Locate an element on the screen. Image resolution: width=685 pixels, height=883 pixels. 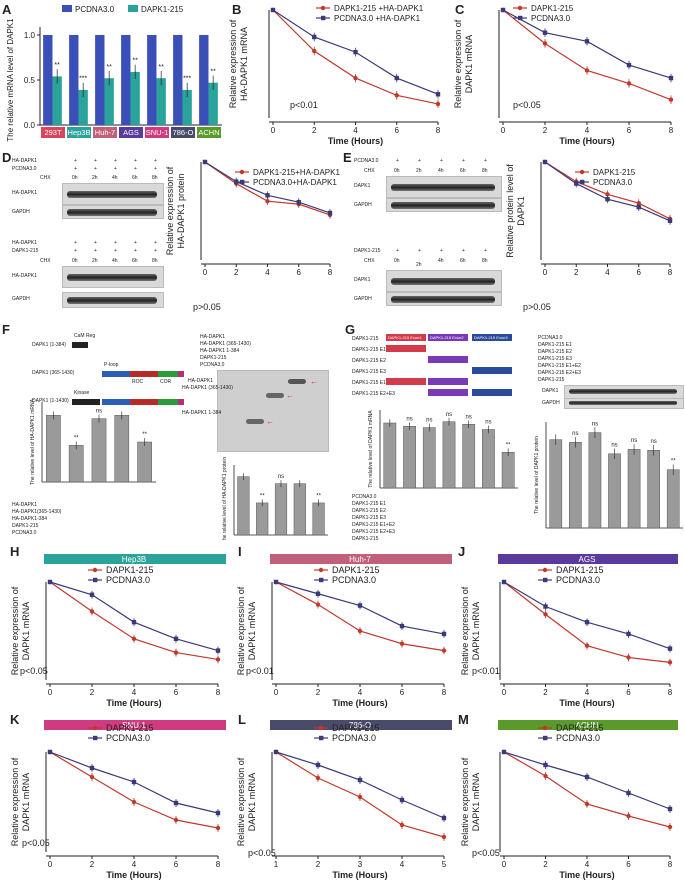
p-value: p<0.01 is located at coordinates (486, 671).